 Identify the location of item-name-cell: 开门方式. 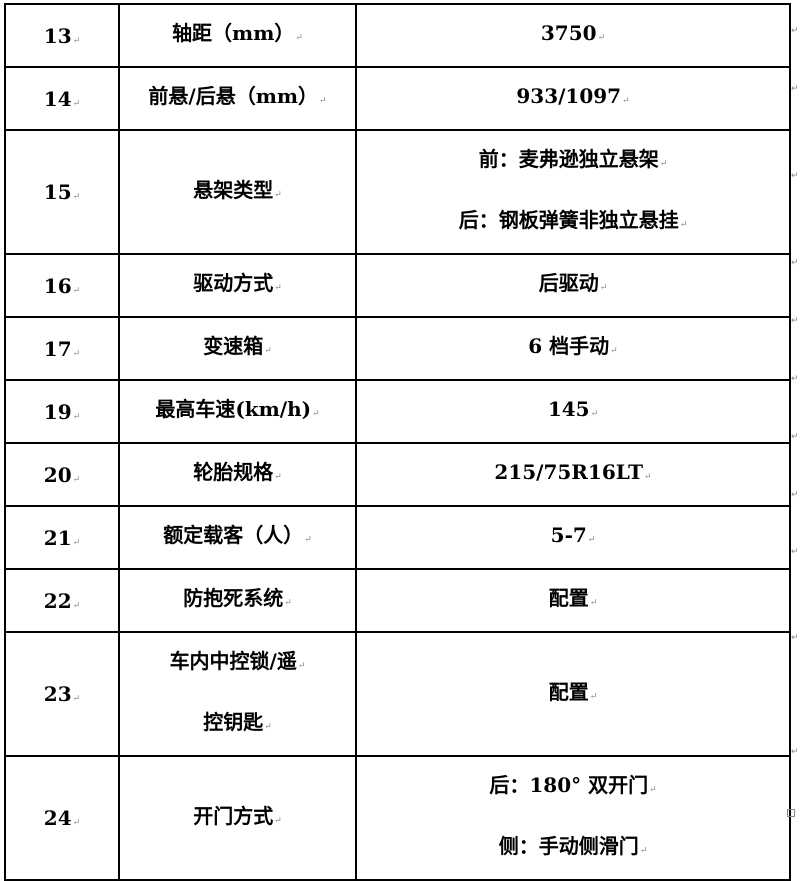
(237, 818).